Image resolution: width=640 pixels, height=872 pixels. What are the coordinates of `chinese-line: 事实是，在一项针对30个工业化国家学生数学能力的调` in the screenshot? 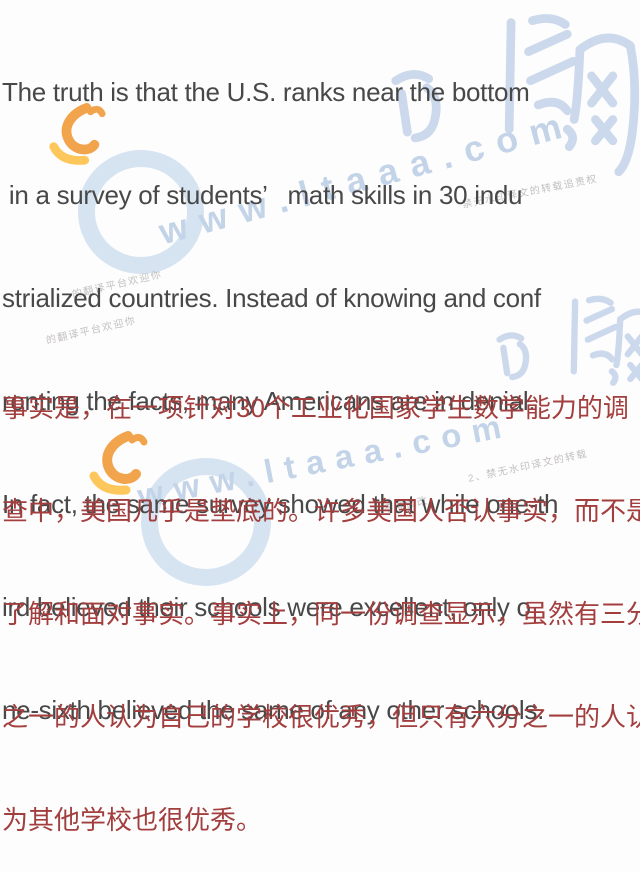 It's located at (315, 408).